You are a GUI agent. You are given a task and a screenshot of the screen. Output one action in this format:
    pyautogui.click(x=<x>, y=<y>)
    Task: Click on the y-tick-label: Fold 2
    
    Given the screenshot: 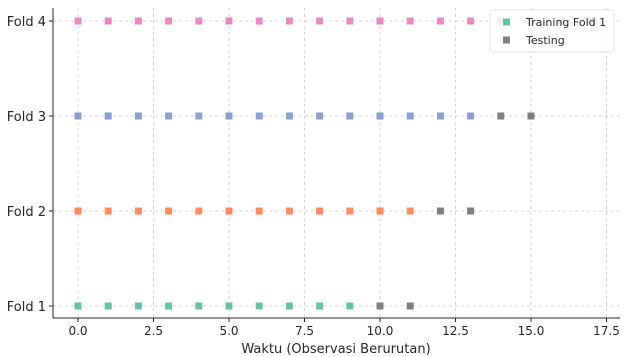 What is the action you would take?
    pyautogui.click(x=26, y=212)
    